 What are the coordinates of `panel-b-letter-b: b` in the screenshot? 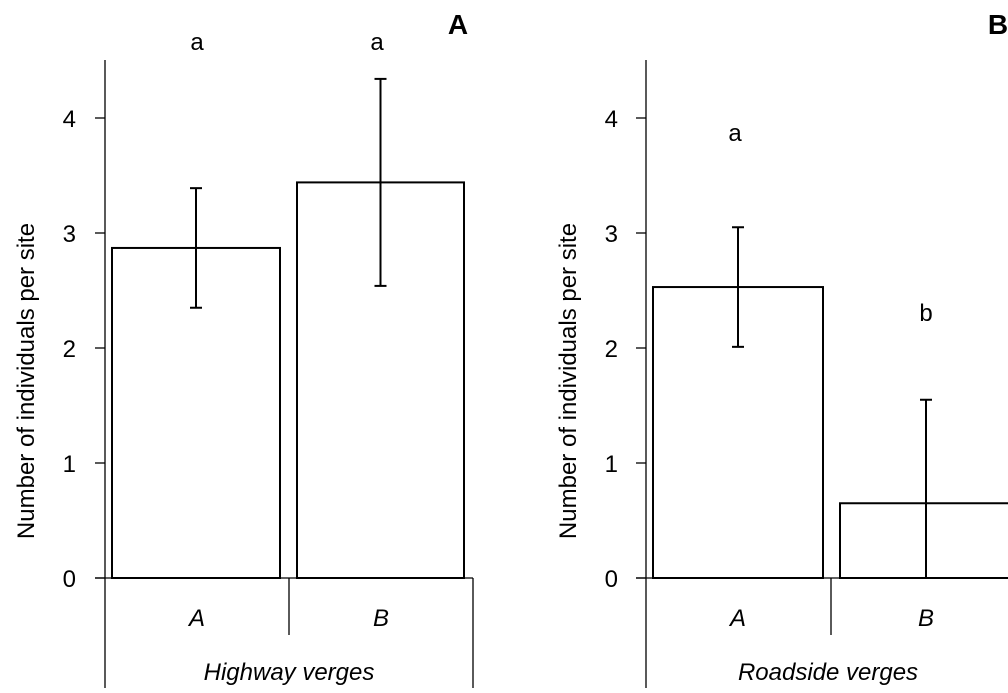 It's located at (925, 313).